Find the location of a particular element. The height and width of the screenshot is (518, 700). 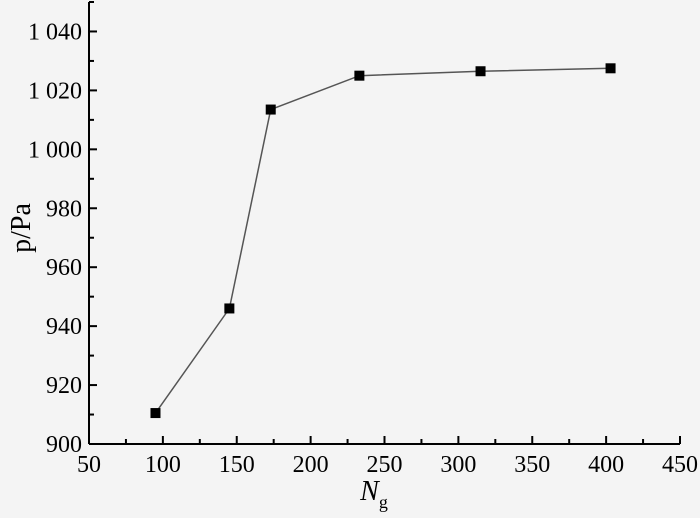

x-axis-label-subscript: g is located at coordinates (383, 502).